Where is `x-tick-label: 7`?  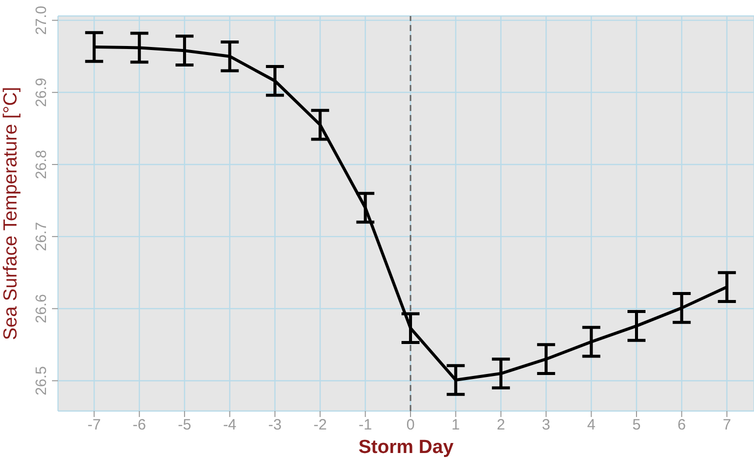
x-tick-label: 7 is located at coordinates (727, 425).